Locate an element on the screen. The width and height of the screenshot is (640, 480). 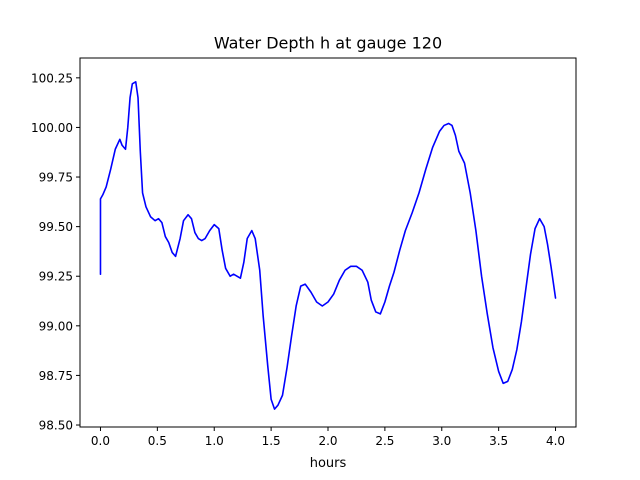
y-tick-label: 98.50 is located at coordinates (56, 426).